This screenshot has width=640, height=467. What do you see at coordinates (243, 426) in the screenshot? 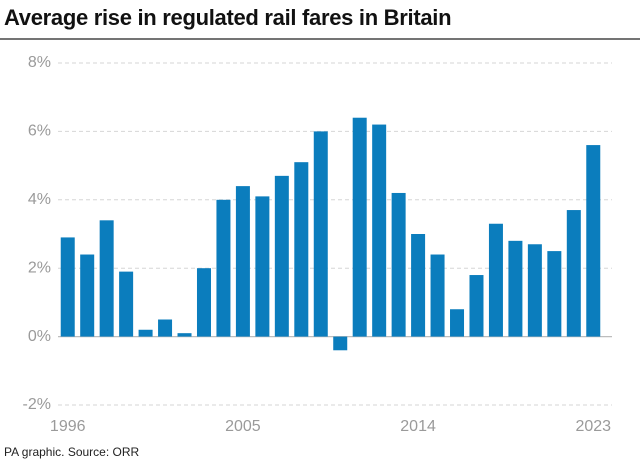
I see `x-tick-label: 2005` at bounding box center [243, 426].